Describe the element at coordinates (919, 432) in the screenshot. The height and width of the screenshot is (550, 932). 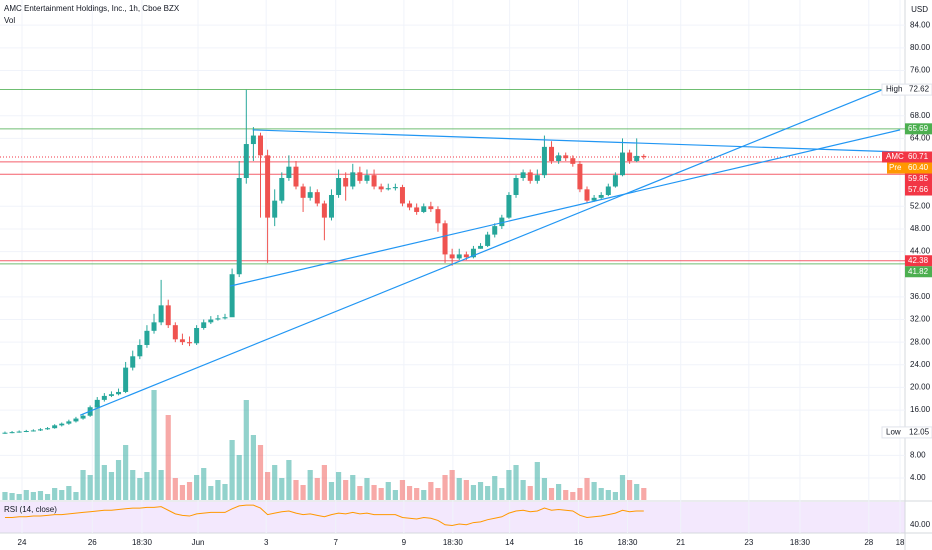
I see `marker-value: 12.05` at that location.